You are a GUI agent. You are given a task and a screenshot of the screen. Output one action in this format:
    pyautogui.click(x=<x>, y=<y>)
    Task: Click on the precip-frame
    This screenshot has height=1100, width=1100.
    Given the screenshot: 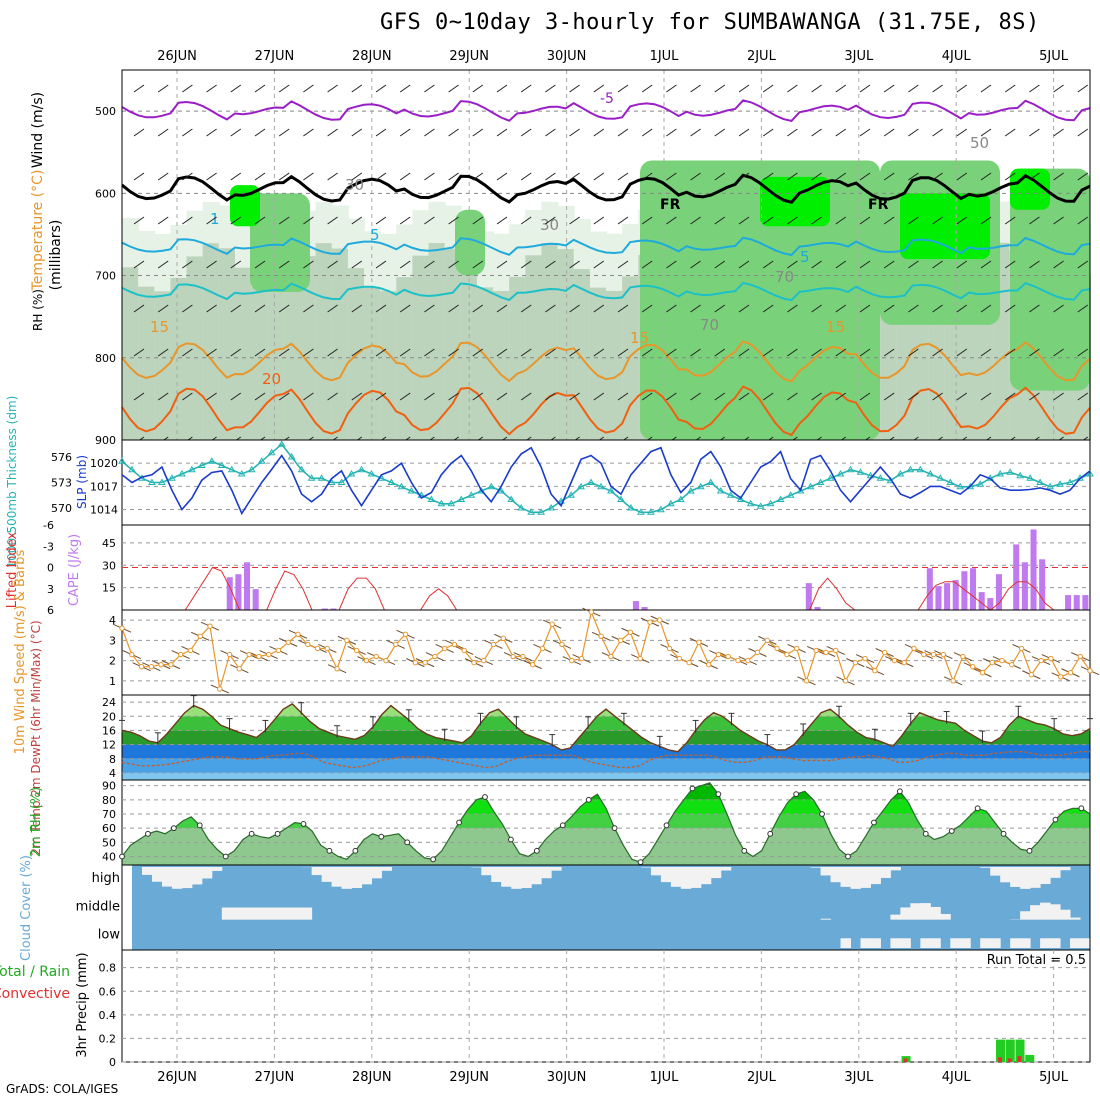 What is the action you would take?
    pyautogui.click(x=606, y=1006)
    